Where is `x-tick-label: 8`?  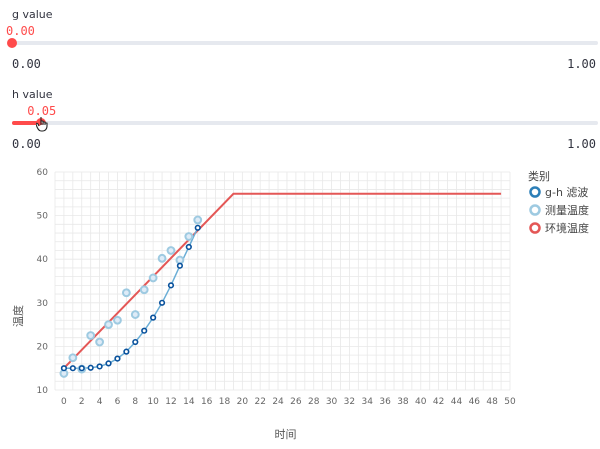
x-tick-label: 8 is located at coordinates (135, 402).